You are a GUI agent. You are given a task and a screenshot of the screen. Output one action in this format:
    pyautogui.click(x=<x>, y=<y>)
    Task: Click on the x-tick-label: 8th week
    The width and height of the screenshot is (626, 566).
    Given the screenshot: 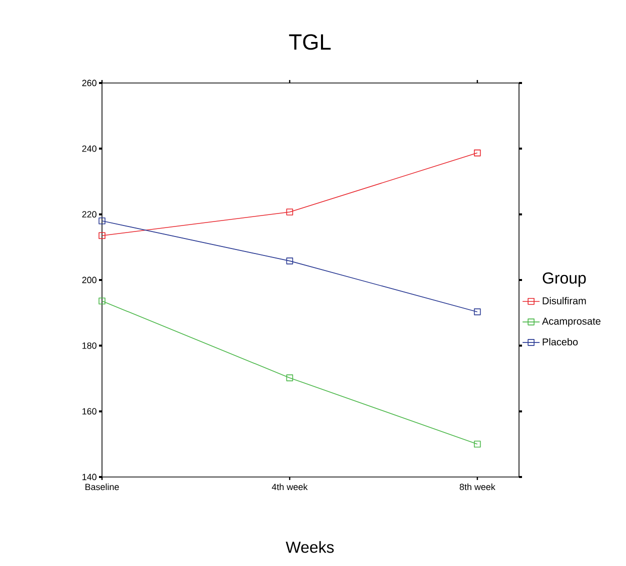 What is the action you would take?
    pyautogui.click(x=478, y=487)
    